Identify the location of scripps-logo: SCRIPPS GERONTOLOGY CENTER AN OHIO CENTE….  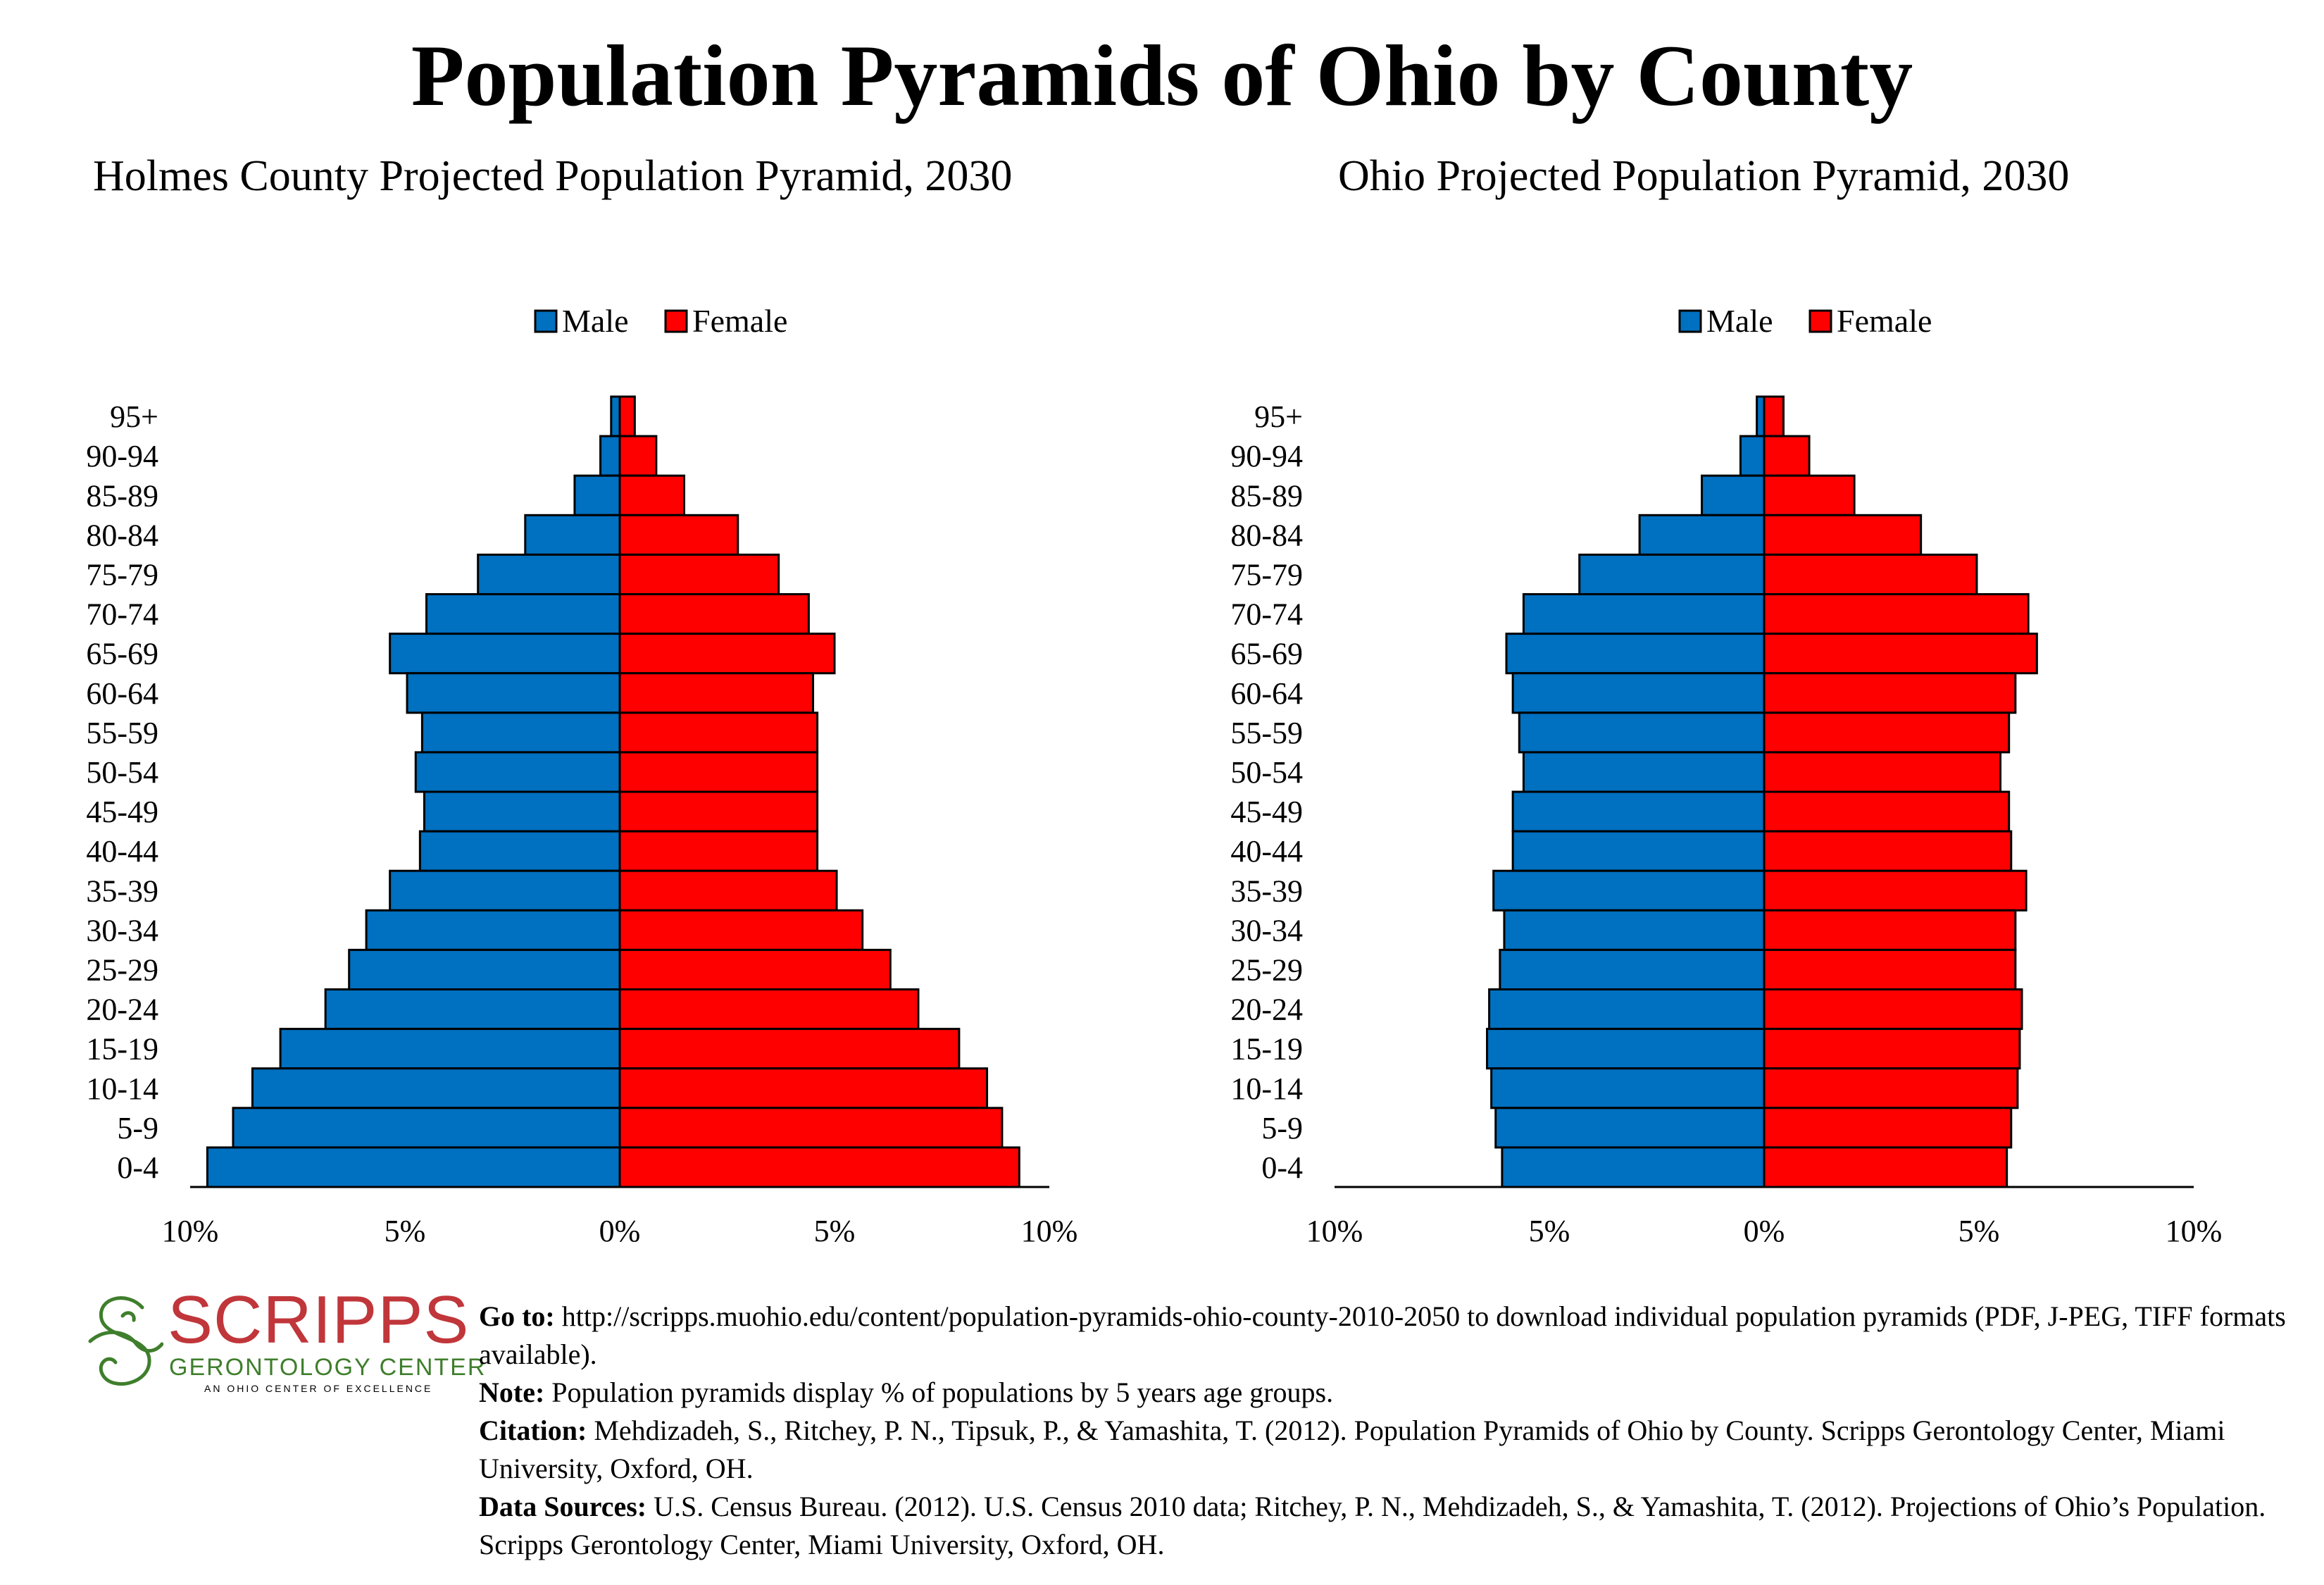
(285, 1343).